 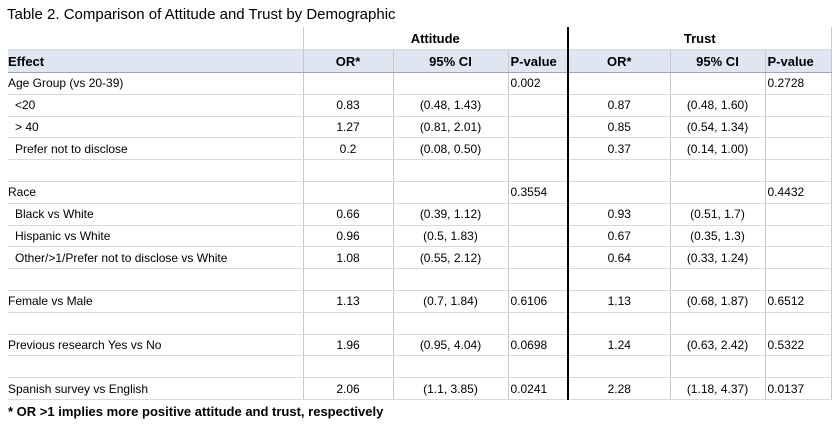 I want to click on cell-trust-pvalue: 0.0137, so click(x=798, y=388).